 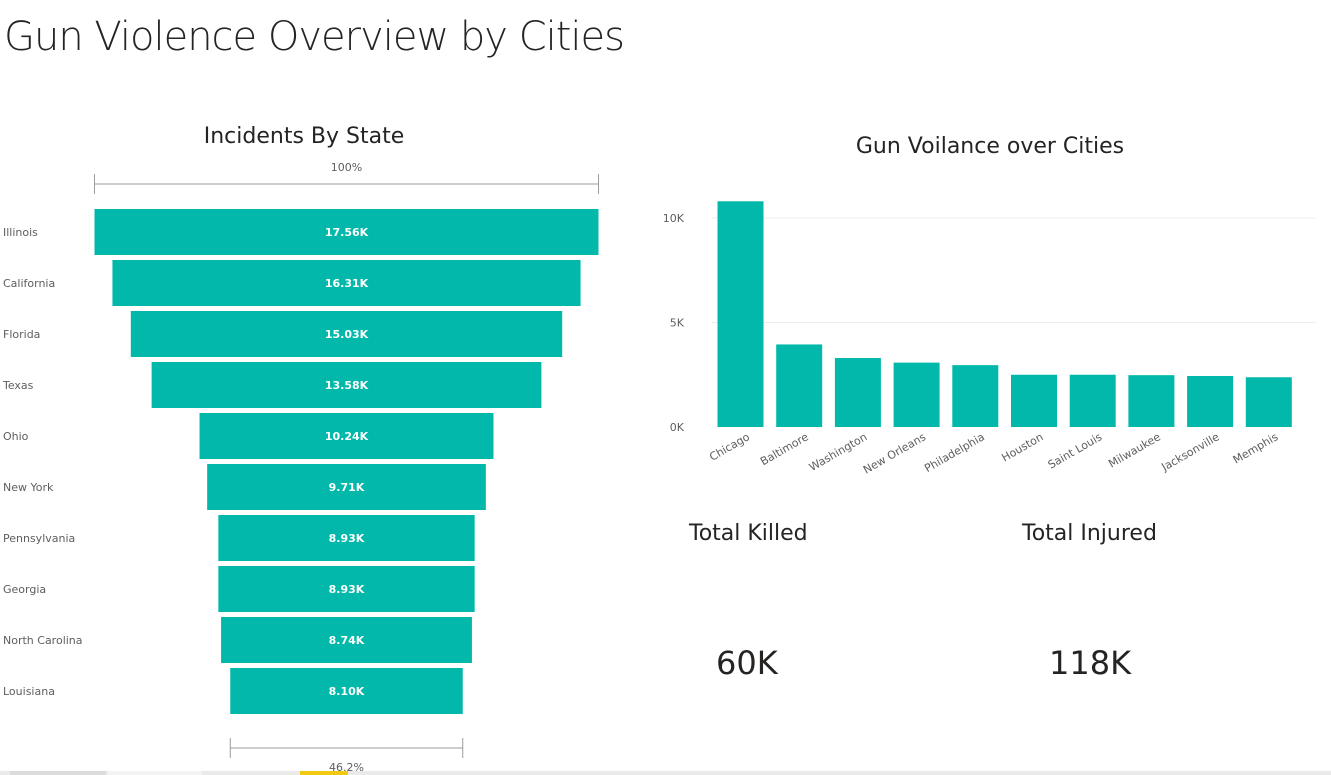 What do you see at coordinates (346, 767) in the screenshot?
I see `funnel-bottom-percentage: 46.2%` at bounding box center [346, 767].